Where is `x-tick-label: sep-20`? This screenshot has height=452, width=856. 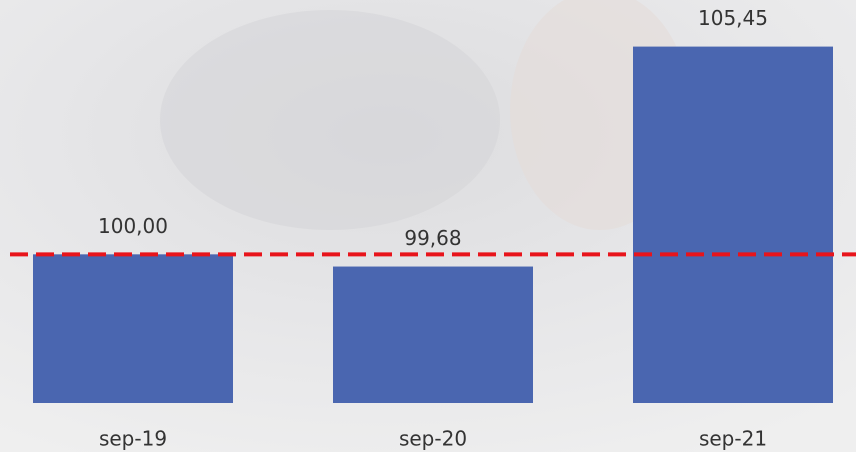
x-tick-label: sep-20 is located at coordinates (433, 439).